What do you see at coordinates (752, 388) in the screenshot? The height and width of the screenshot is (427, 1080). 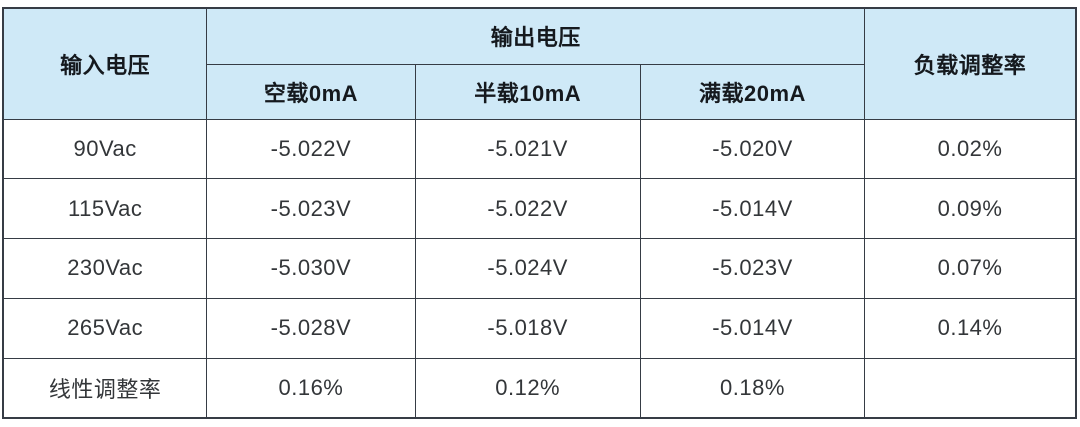 I see `cell-full-load: 0.18%` at bounding box center [752, 388].